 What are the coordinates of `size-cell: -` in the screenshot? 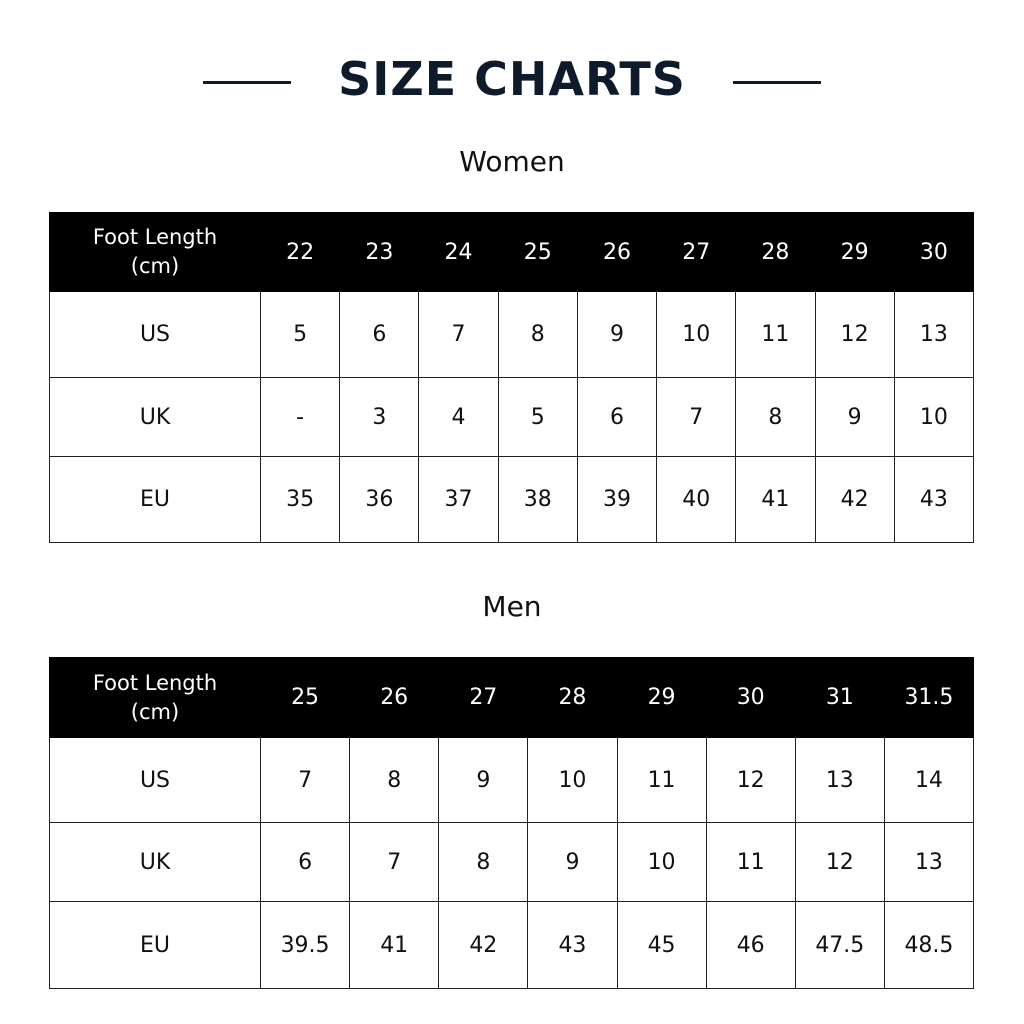 It's located at (300, 417).